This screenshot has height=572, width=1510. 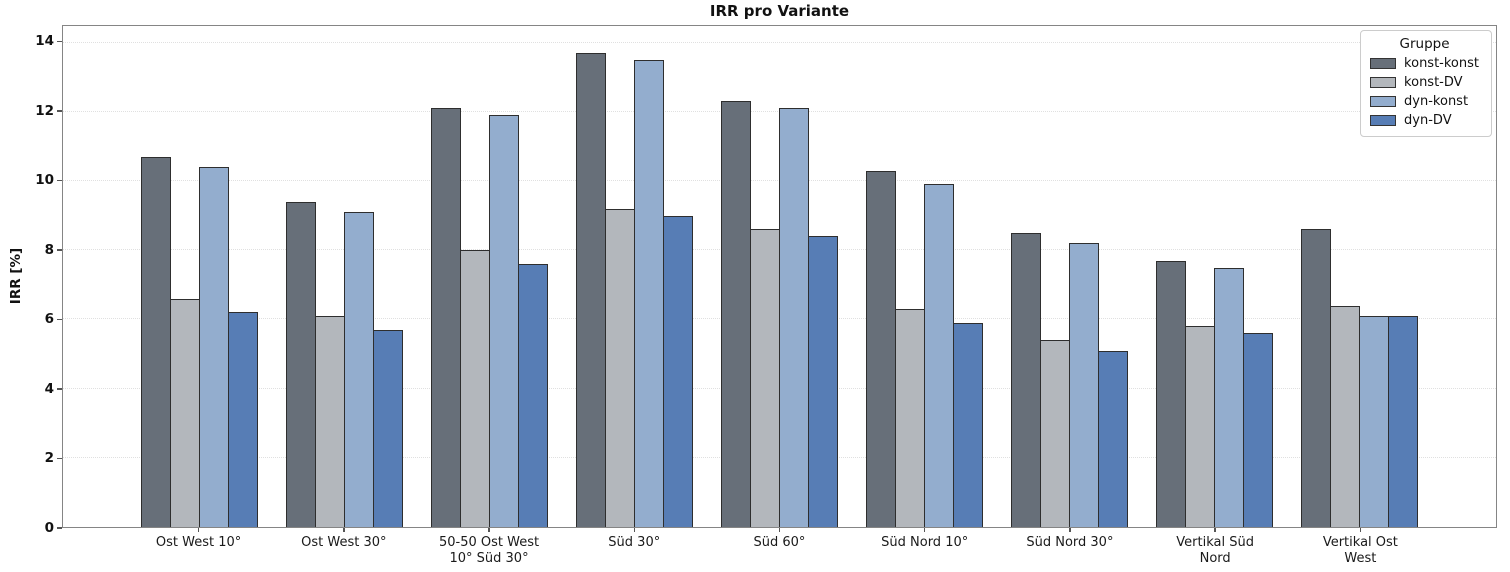 I want to click on y-tick-label-14: 14, so click(x=44, y=41).